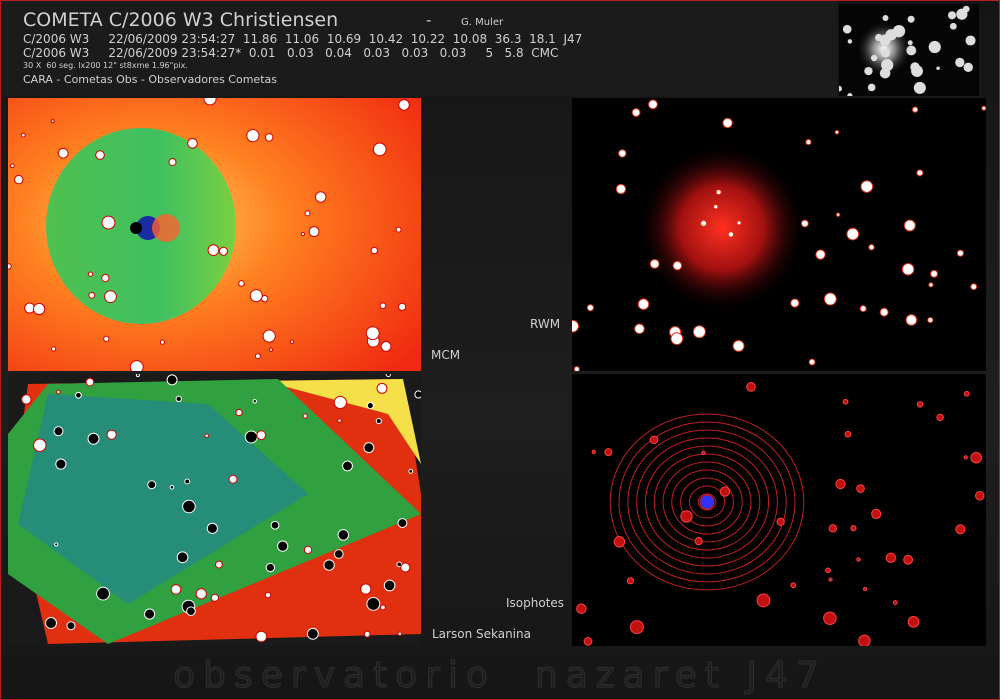 Image resolution: width=1000 pixels, height=700 pixels. I want to click on setup: 30 X 60 seg. lx200 12" st8xme 1.96"pix., so click(105, 65).